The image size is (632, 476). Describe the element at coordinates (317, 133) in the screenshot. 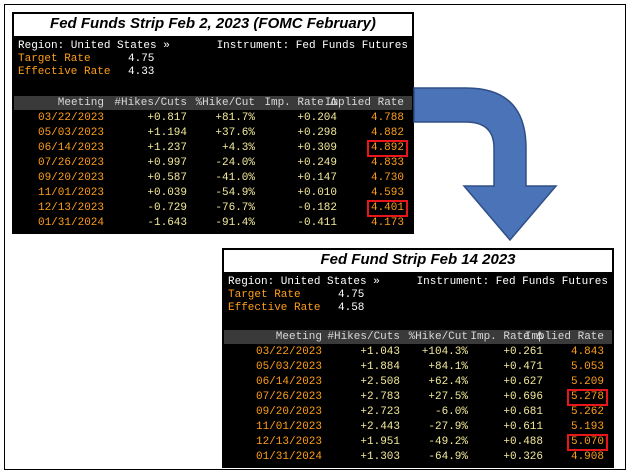

I see `imp-rate-delta: +0.298` at that location.